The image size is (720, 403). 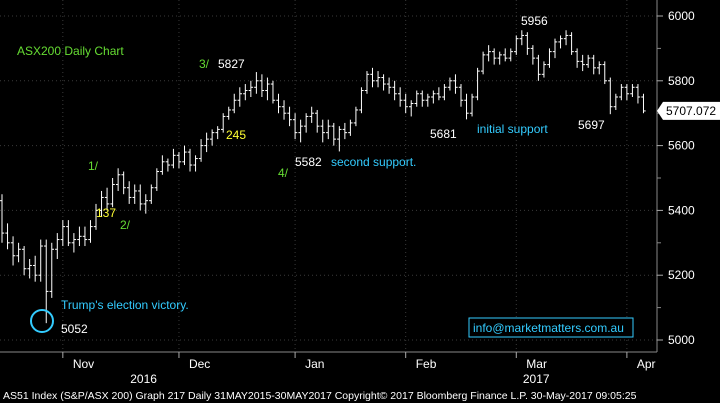 What do you see at coordinates (691, 111) in the screenshot?
I see `last-value-label: 5707.072` at bounding box center [691, 111].